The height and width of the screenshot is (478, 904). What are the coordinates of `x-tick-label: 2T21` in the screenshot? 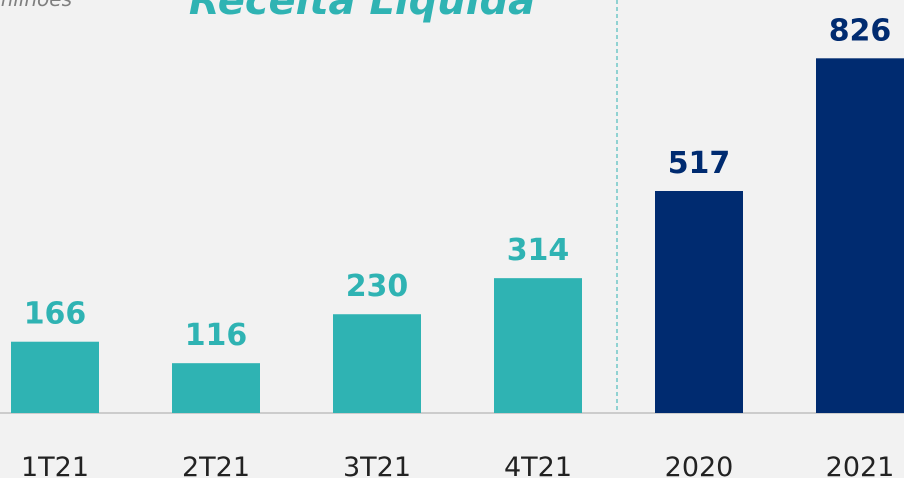 It's located at (216, 465).